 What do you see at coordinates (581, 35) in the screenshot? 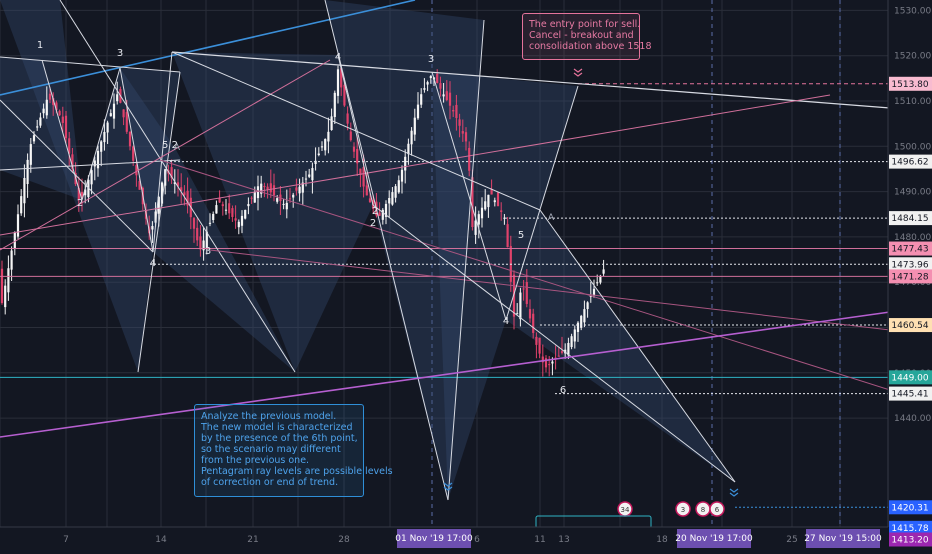
I see `note-line: Cancel - breakout and` at bounding box center [581, 35].